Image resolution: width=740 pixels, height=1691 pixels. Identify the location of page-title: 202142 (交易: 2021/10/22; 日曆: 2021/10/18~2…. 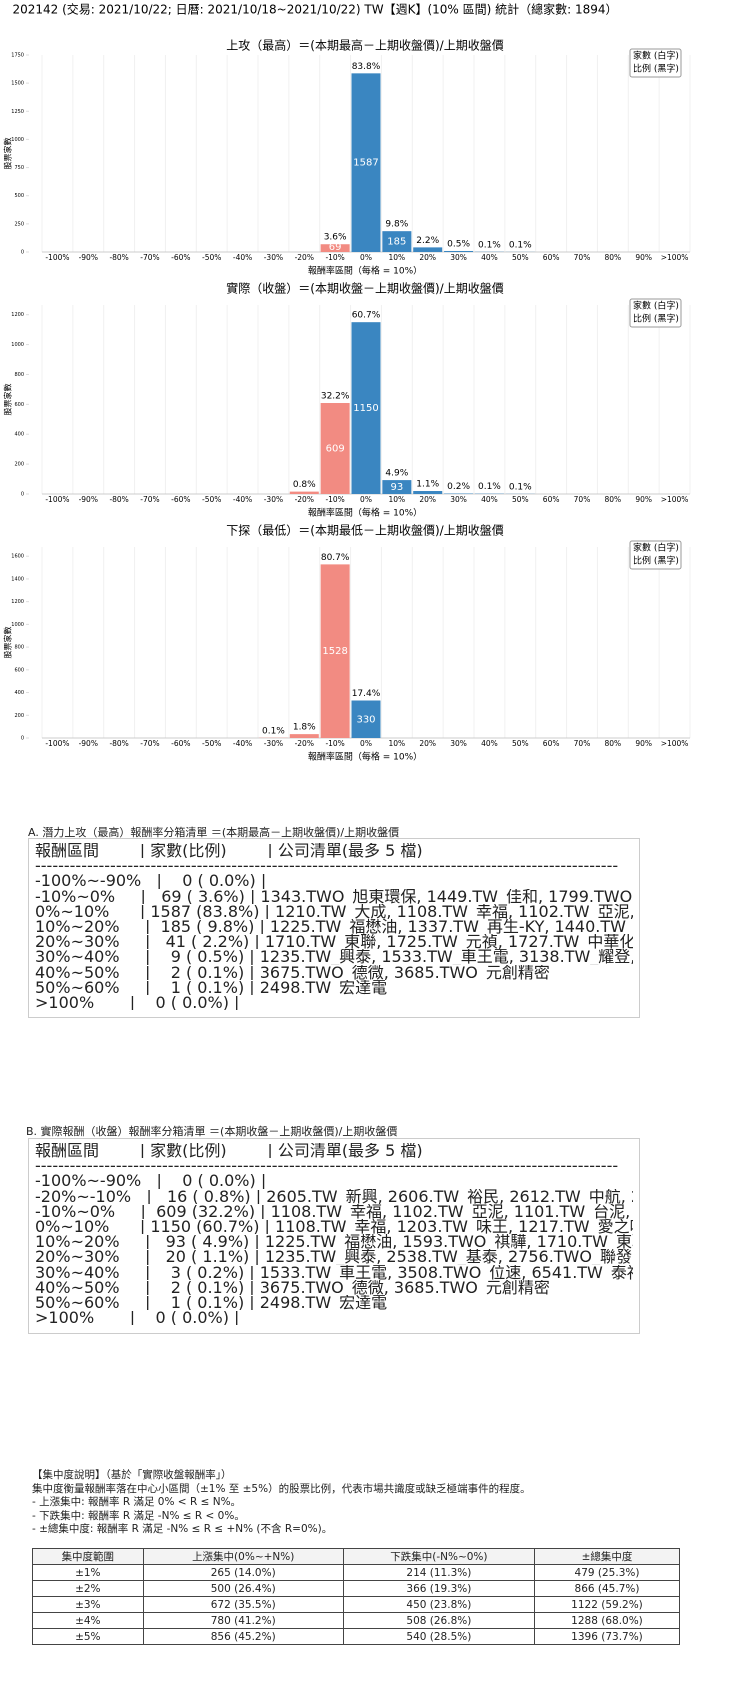
(314, 9).